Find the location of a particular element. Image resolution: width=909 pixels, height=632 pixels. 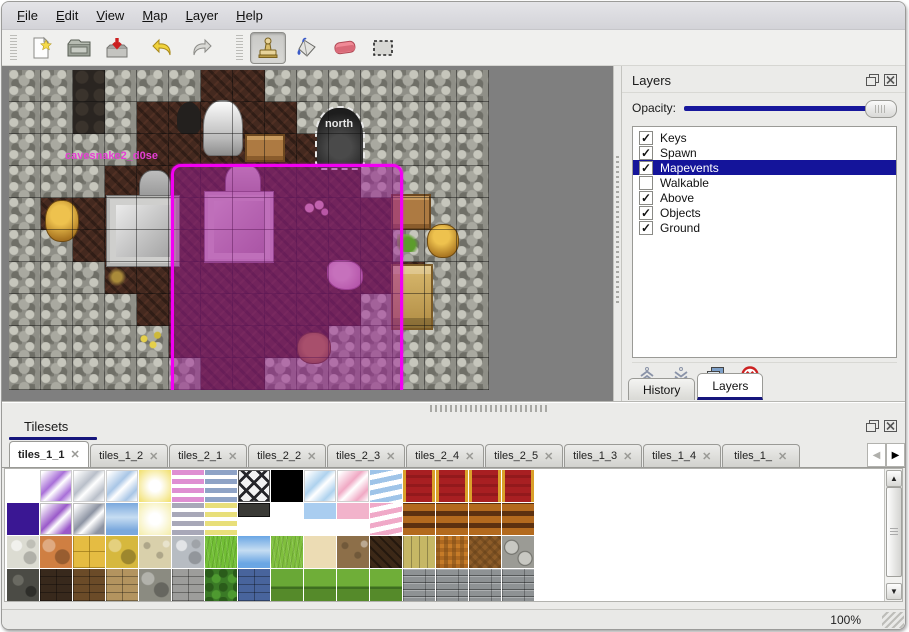

dock-tab-history: History is located at coordinates (662, 389).